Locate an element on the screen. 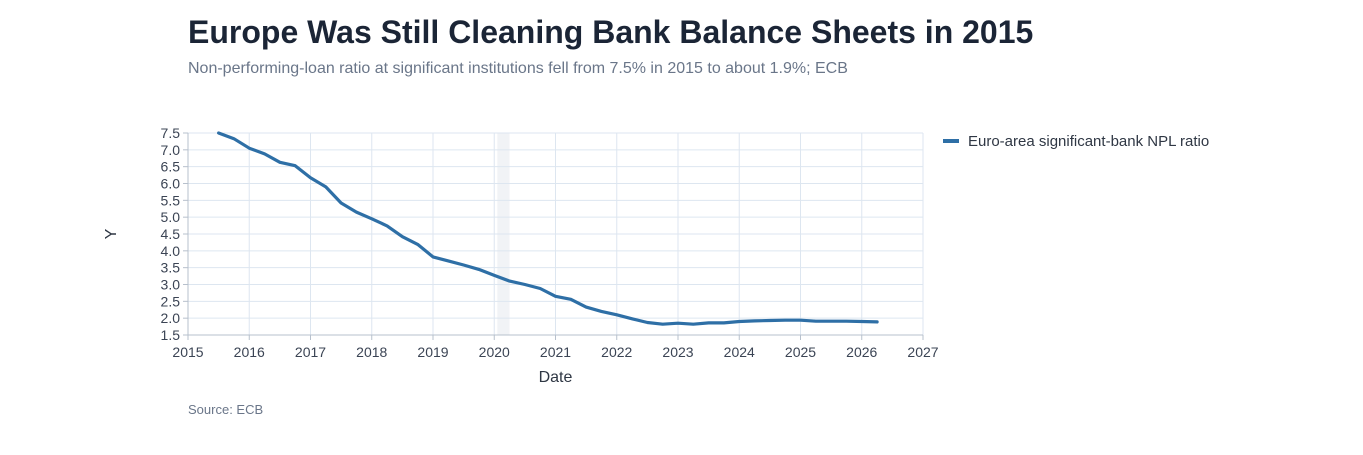 The image size is (1363, 455). x-tick-label: 2020 is located at coordinates (494, 352).